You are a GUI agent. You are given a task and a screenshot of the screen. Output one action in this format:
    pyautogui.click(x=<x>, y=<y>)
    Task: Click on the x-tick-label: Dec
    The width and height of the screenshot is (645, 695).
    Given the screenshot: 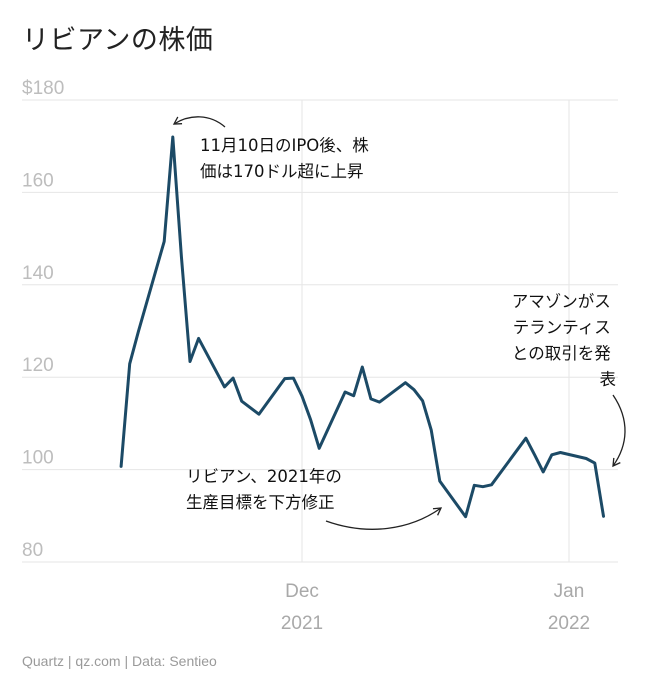 What is the action you would take?
    pyautogui.click(x=302, y=591)
    